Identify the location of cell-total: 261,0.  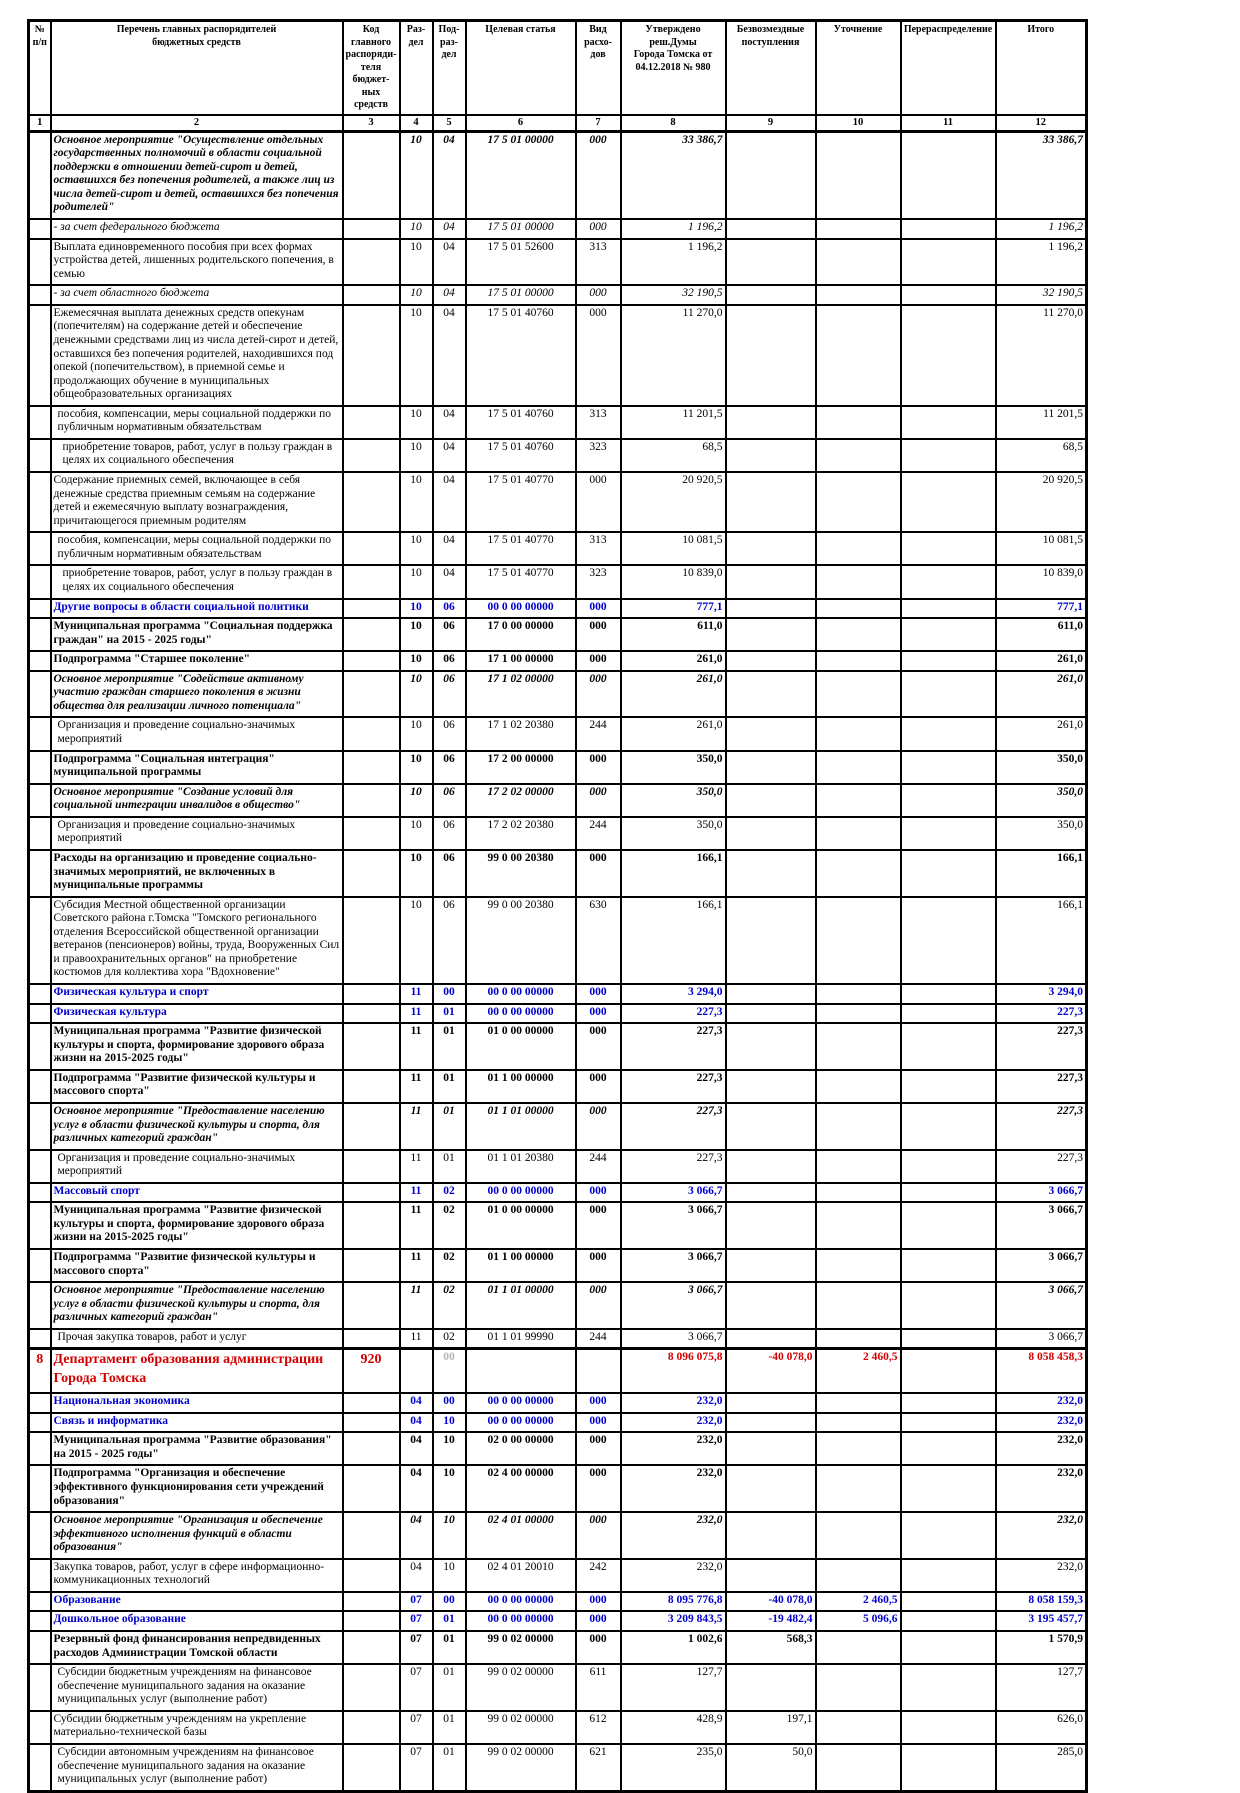
(1041, 661).